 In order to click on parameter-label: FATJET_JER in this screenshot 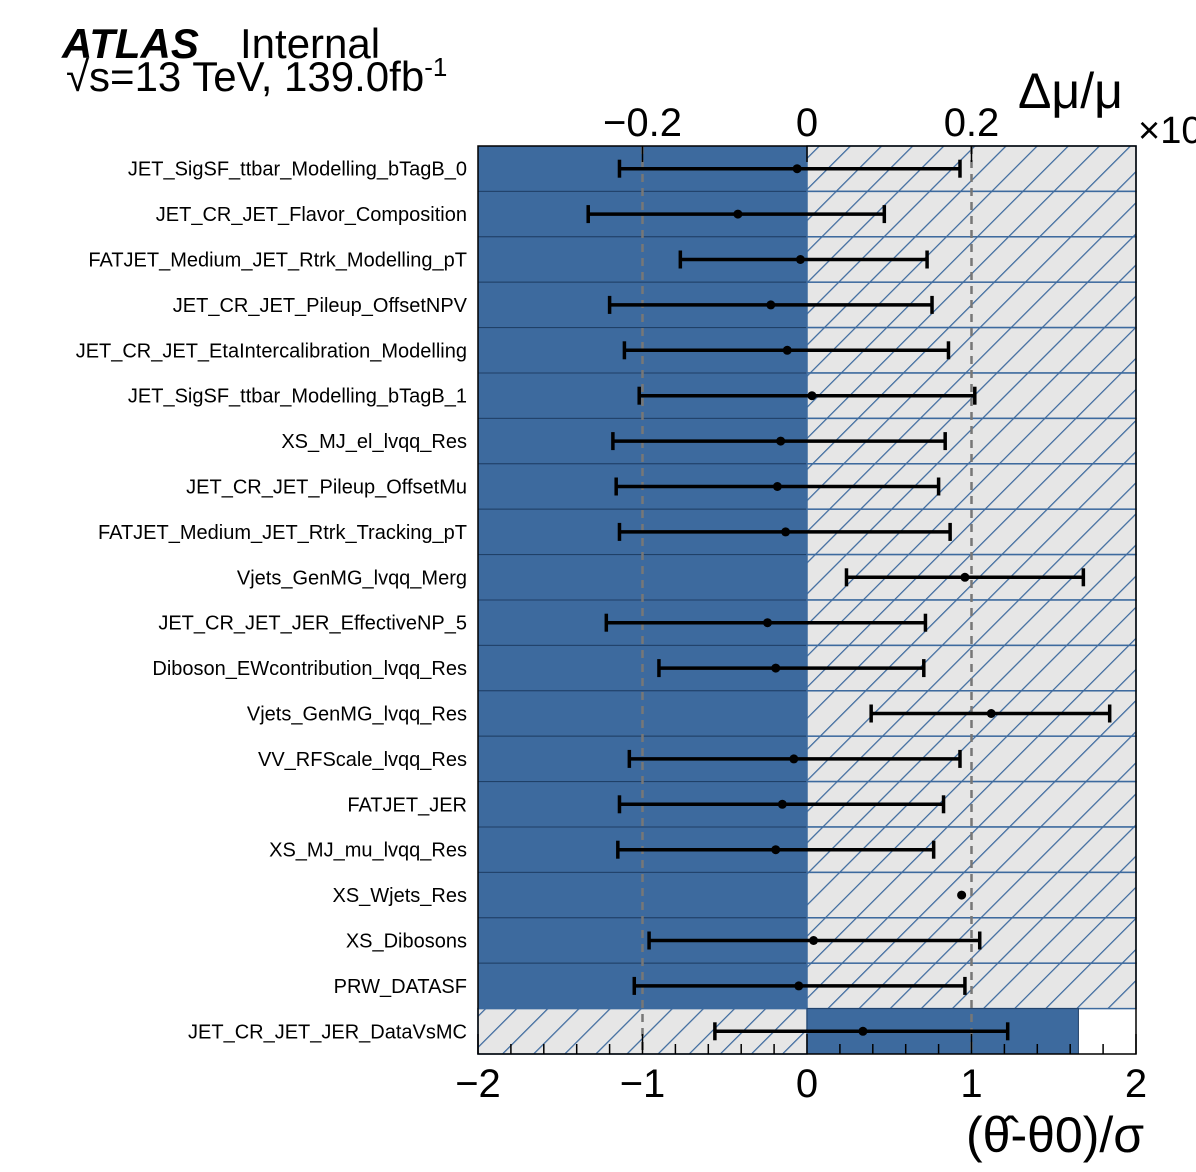, I will do `click(407, 805)`.